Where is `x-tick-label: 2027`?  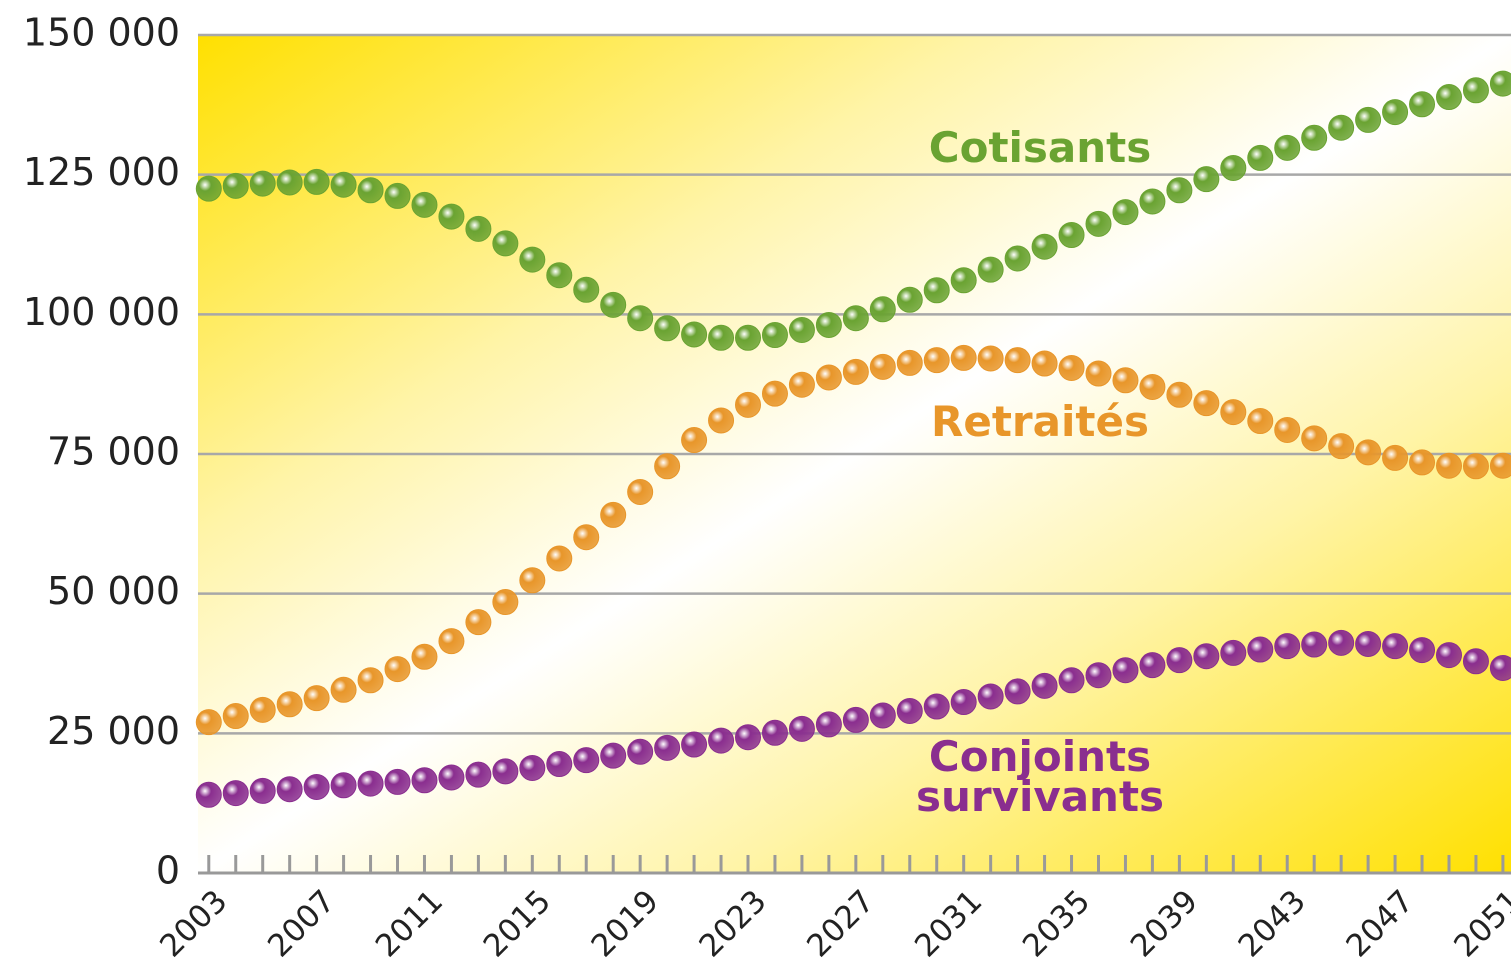 x-tick-label: 2027 is located at coordinates (840, 923).